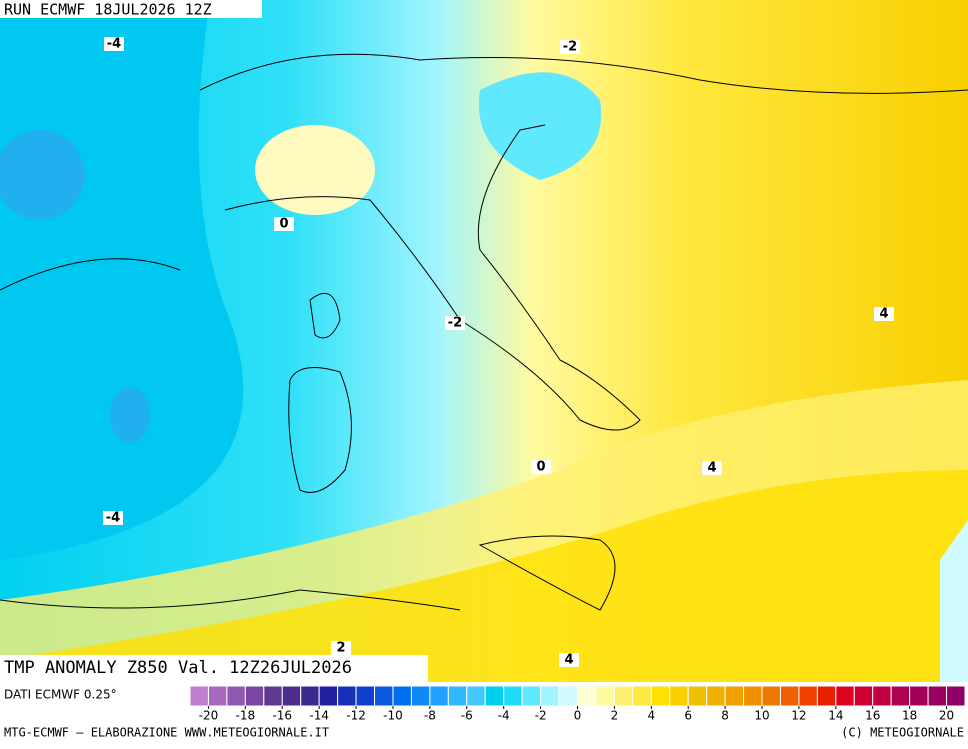  Describe the element at coordinates (178, 668) in the screenshot. I see `map-title: TMP ANOMALY Z850 Val. 12Z26JUL2026` at that location.